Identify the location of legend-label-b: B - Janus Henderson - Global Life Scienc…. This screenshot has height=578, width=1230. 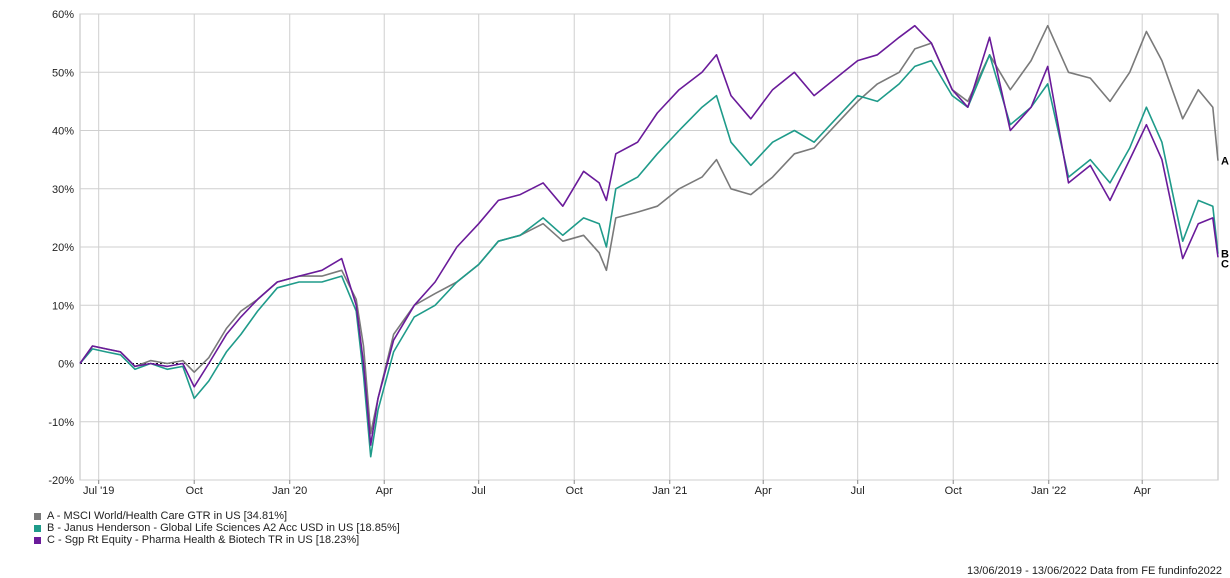
(223, 528).